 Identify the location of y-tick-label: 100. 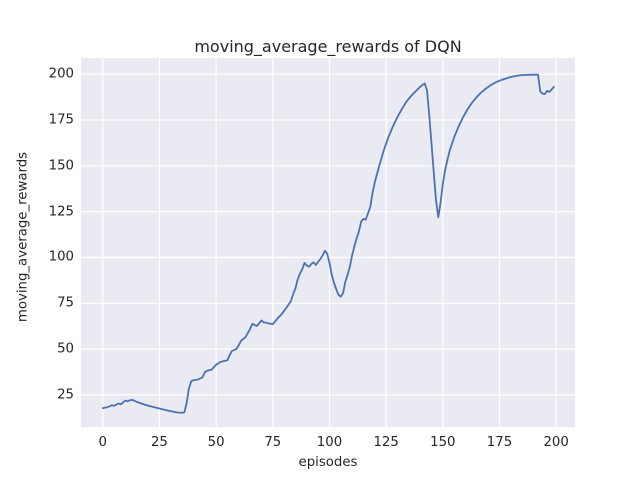
(61, 257).